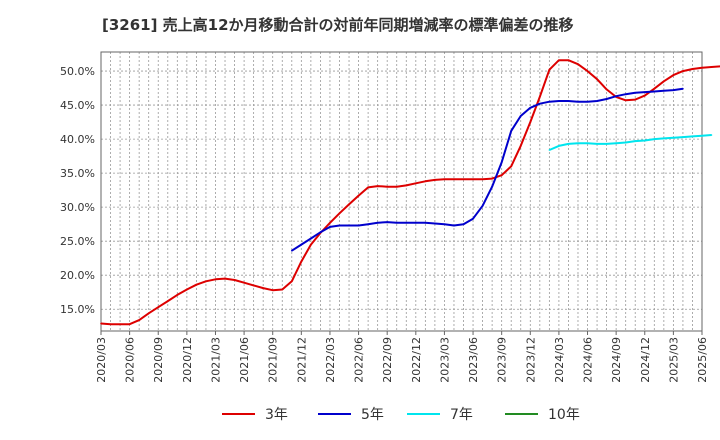 The image size is (720, 440). Describe the element at coordinates (673, 360) in the screenshot. I see `x-tick-label: 2025/03` at that location.